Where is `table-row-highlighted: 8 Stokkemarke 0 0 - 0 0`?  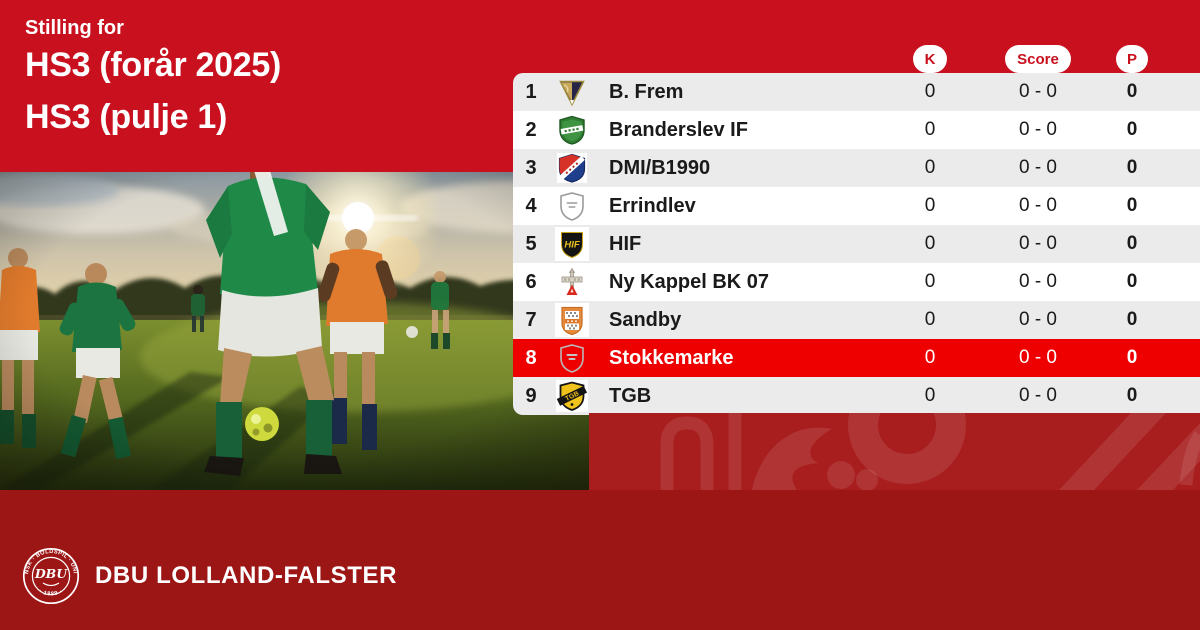
table-row-highlighted: 8 Stokkemarke 0 0 - 0 0 is located at coordinates (856, 358).